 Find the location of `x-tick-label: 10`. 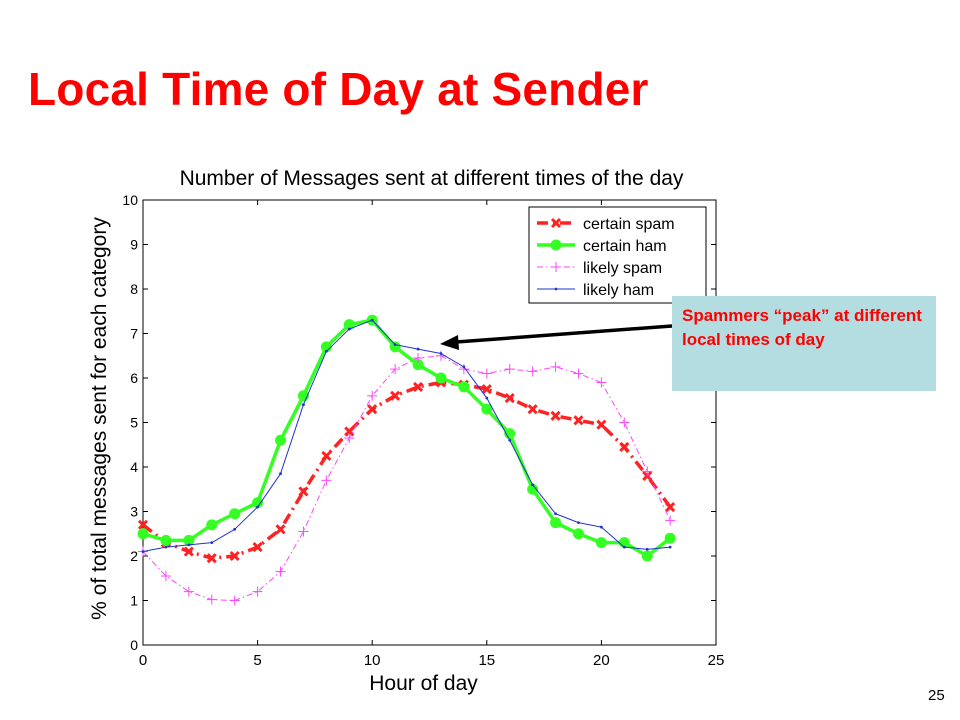

x-tick-label: 10 is located at coordinates (372, 660).